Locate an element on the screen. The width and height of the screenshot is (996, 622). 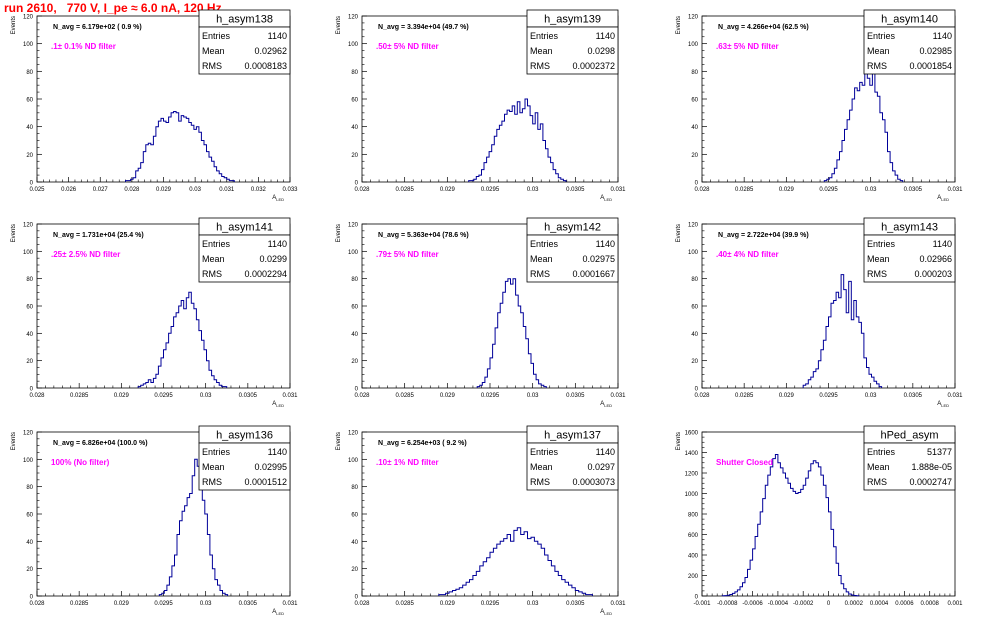
stat-value-mean: 1.888e-05 is located at coordinates (931, 467).